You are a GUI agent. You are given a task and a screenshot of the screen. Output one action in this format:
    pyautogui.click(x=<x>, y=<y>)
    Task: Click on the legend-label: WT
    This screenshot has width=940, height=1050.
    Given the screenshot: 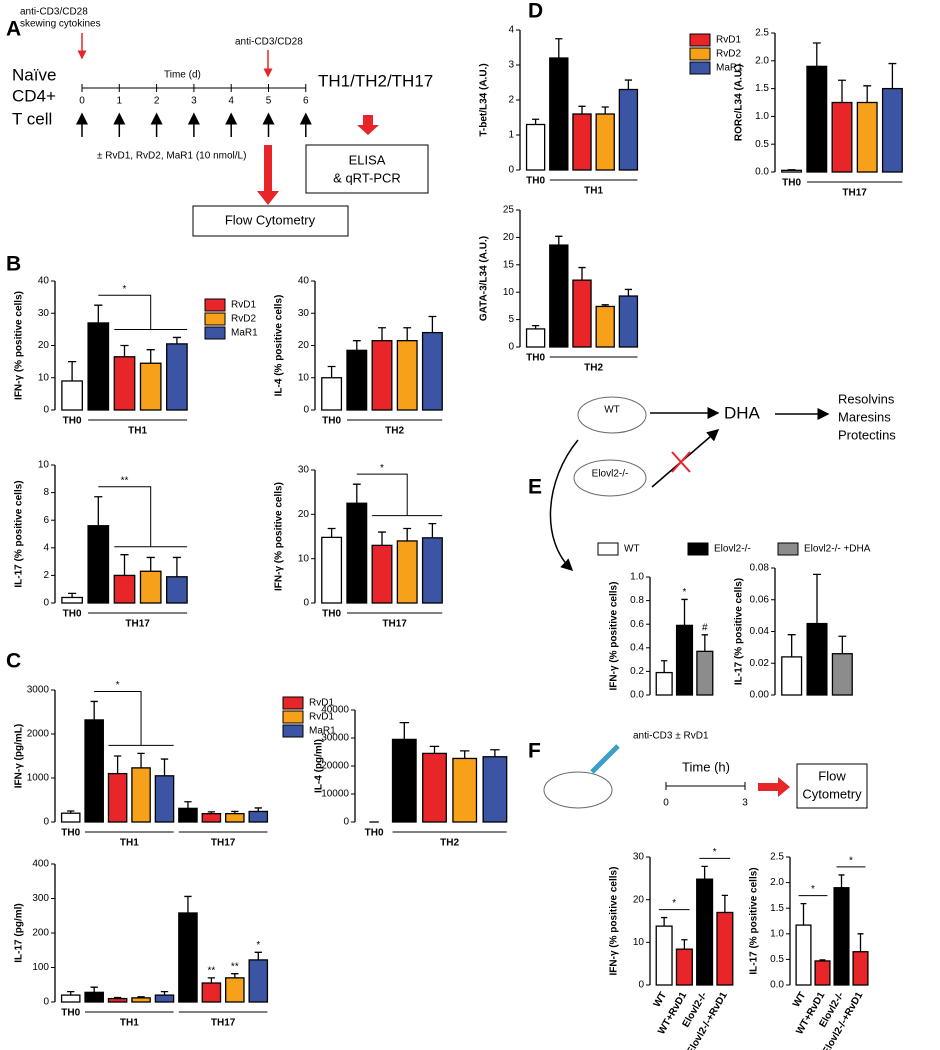 What is the action you would take?
    pyautogui.click(x=632, y=549)
    